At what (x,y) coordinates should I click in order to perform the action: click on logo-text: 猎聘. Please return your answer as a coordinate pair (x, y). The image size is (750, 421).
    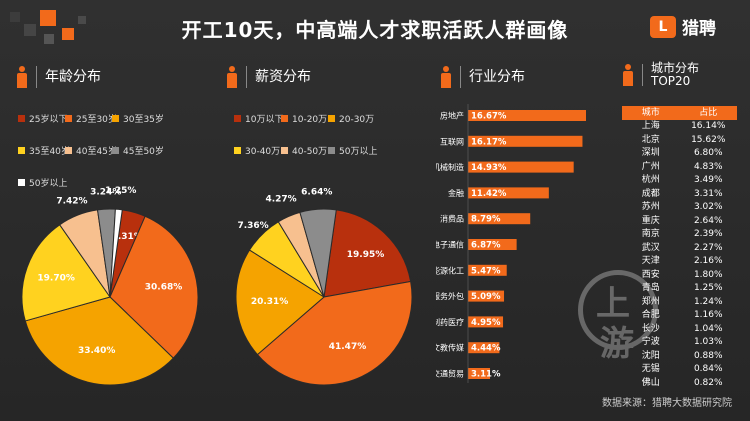
    Looking at the image, I should click on (699, 29).